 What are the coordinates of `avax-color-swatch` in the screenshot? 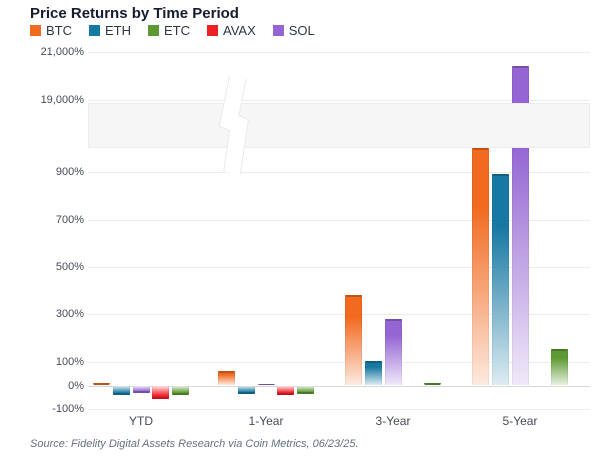 It's located at (212, 30).